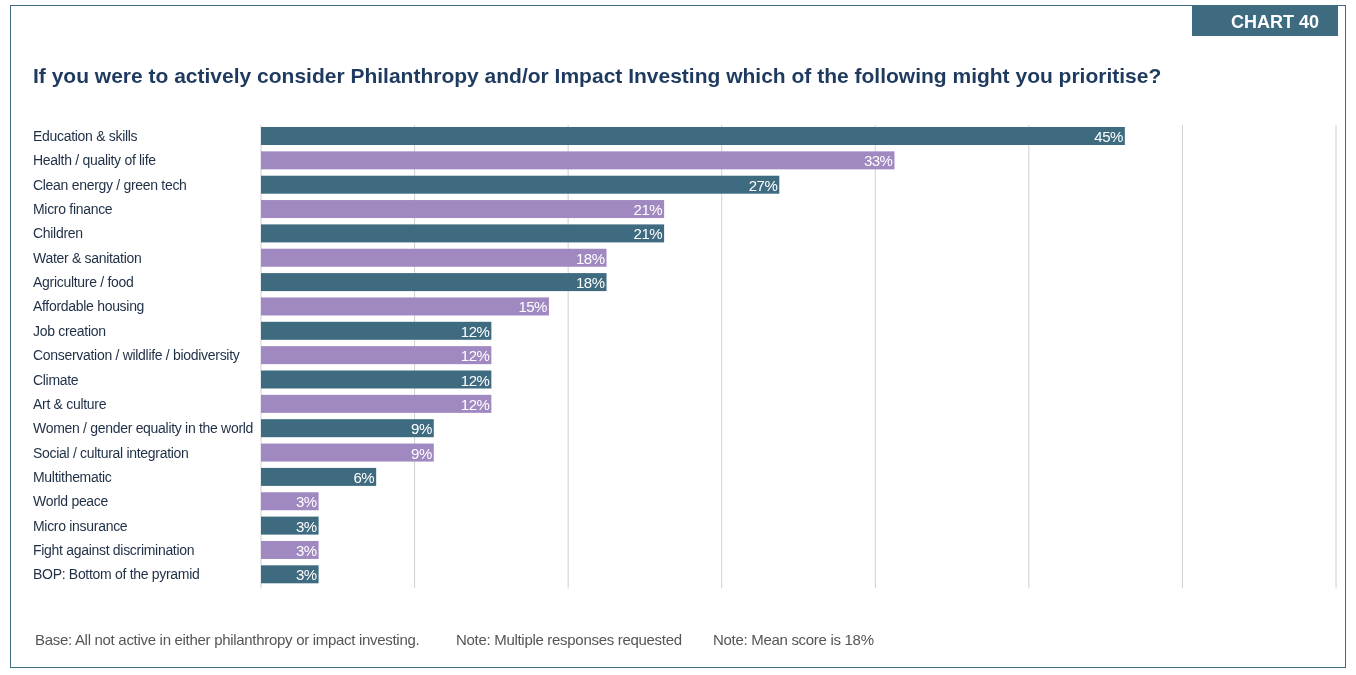 This screenshot has height=675, width=1356. I want to click on y-tick-label: Art & culture, so click(70, 403).